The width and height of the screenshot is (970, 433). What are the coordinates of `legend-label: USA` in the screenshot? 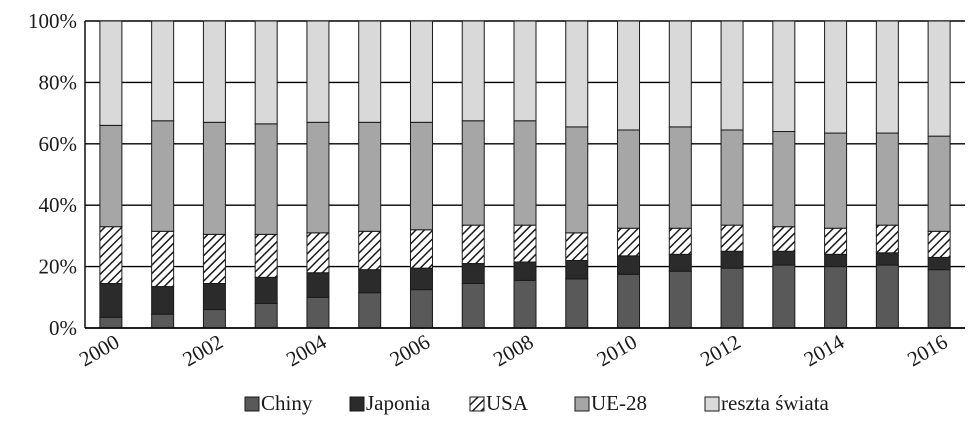 It's located at (507, 403).